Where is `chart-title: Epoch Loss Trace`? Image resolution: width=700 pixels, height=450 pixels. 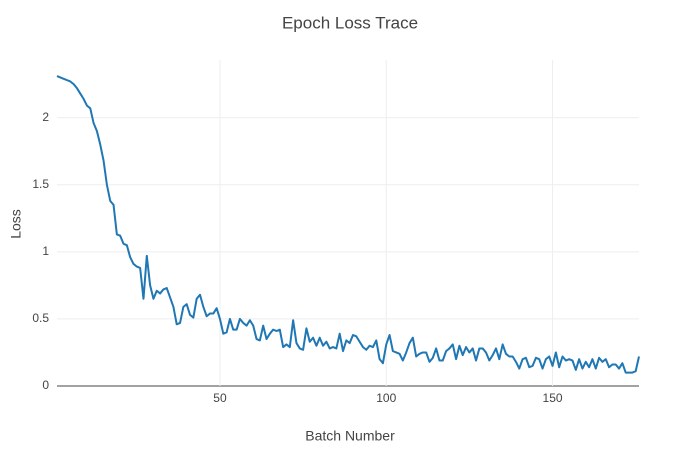 chart-title: Epoch Loss Trace is located at coordinates (350, 22).